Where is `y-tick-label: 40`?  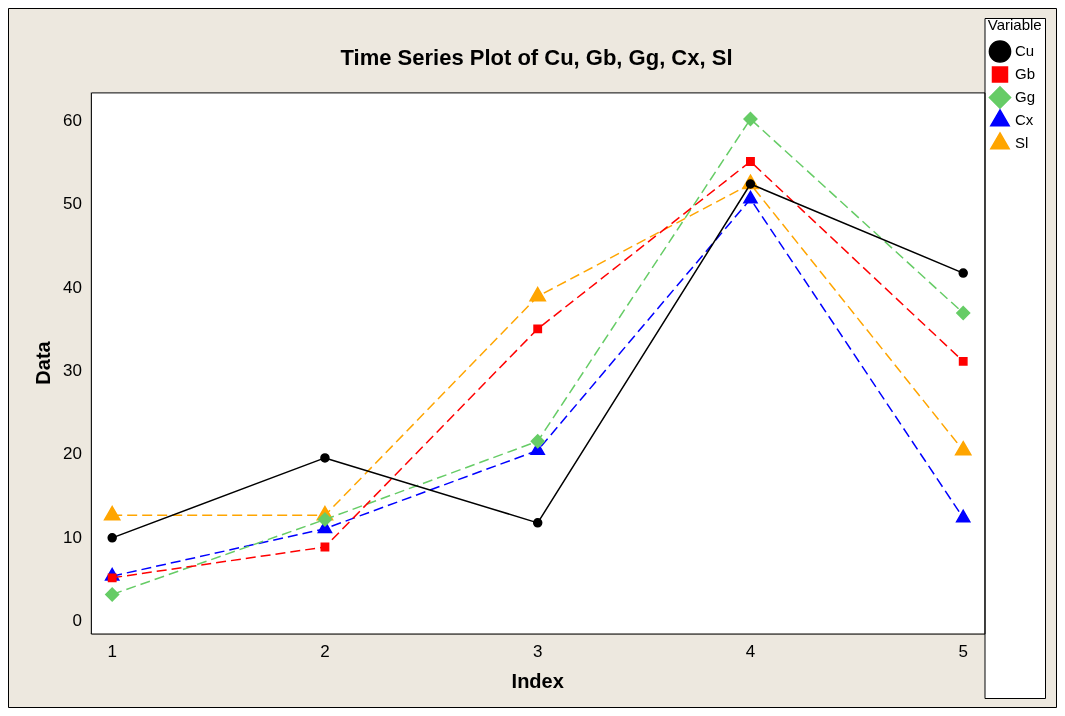 y-tick-label: 40 is located at coordinates (72, 287).